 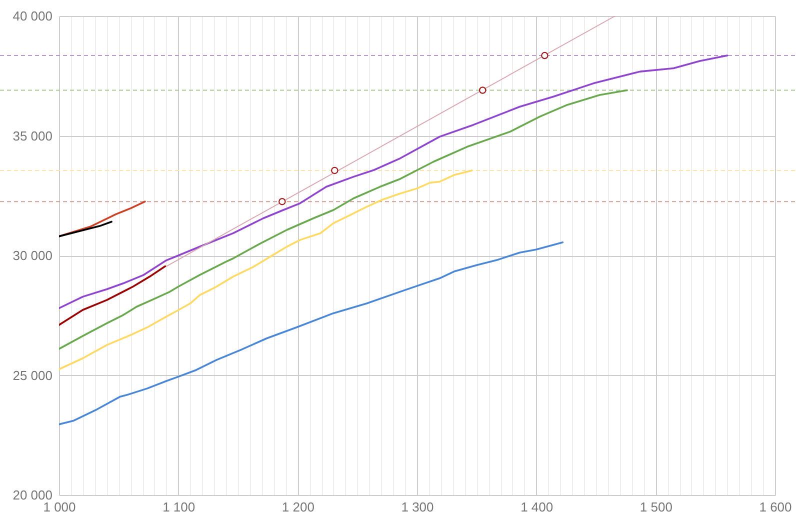 What do you see at coordinates (417, 507) in the screenshot?
I see `x-tick-label: 1 300` at bounding box center [417, 507].